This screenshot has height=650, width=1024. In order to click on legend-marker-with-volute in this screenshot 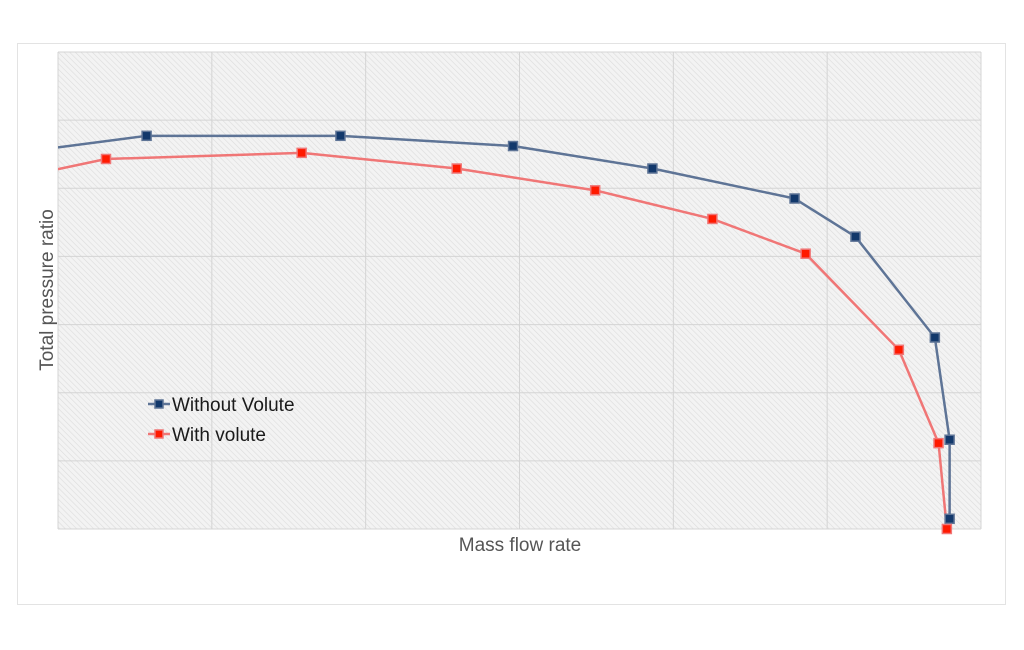, I will do `click(159, 434)`.